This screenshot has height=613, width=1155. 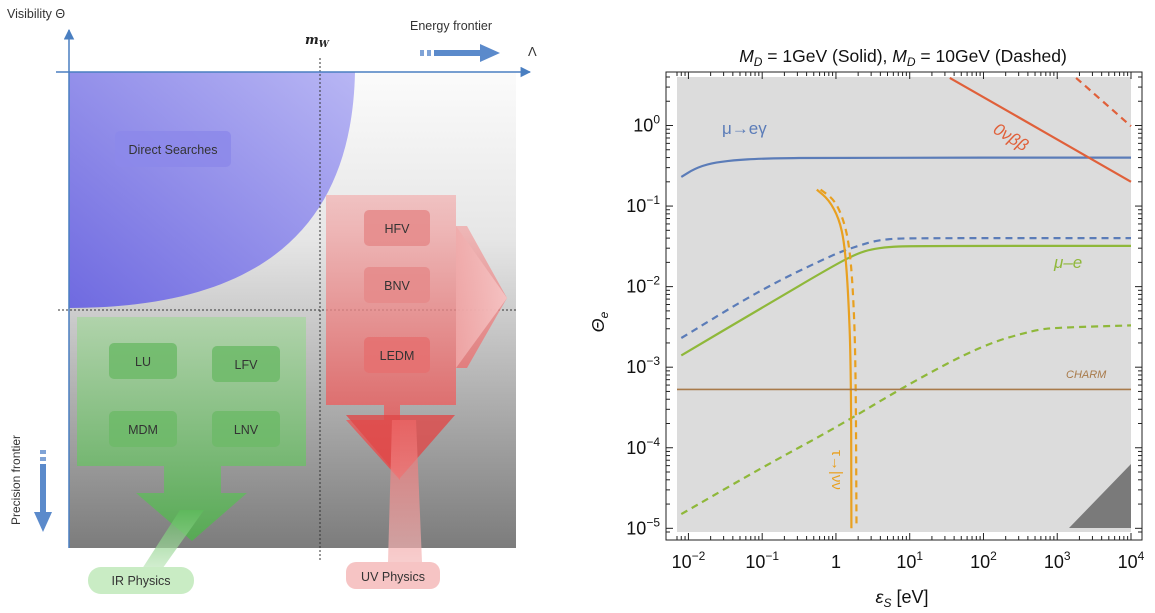 I want to click on lfv-box, so click(x=246, y=364).